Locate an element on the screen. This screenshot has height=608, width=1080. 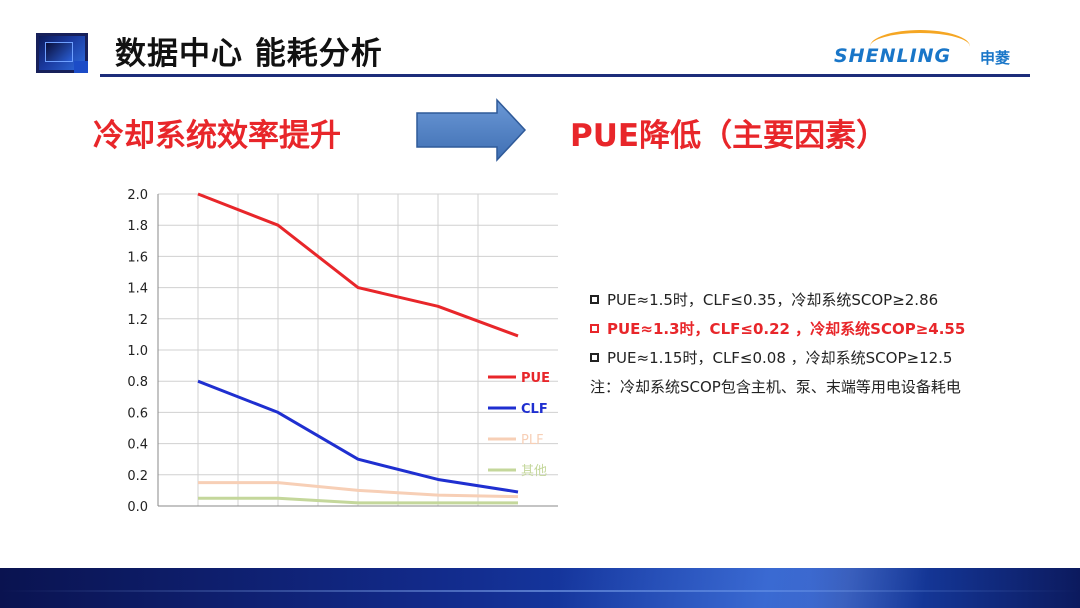
logo-square-icon is located at coordinates (62, 53).